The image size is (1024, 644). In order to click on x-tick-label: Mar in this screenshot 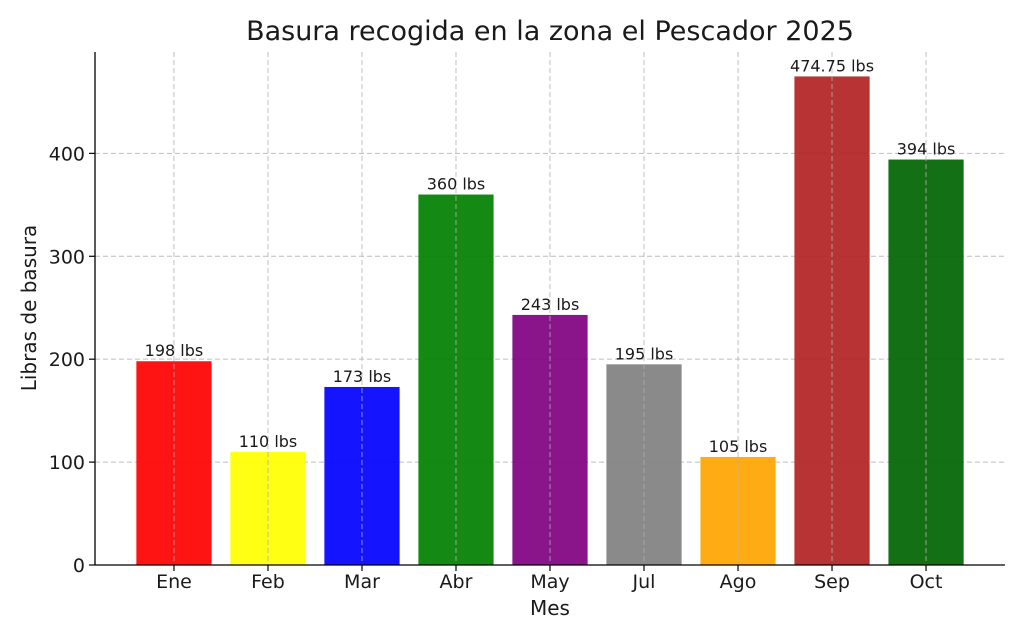, I will do `click(362, 582)`.